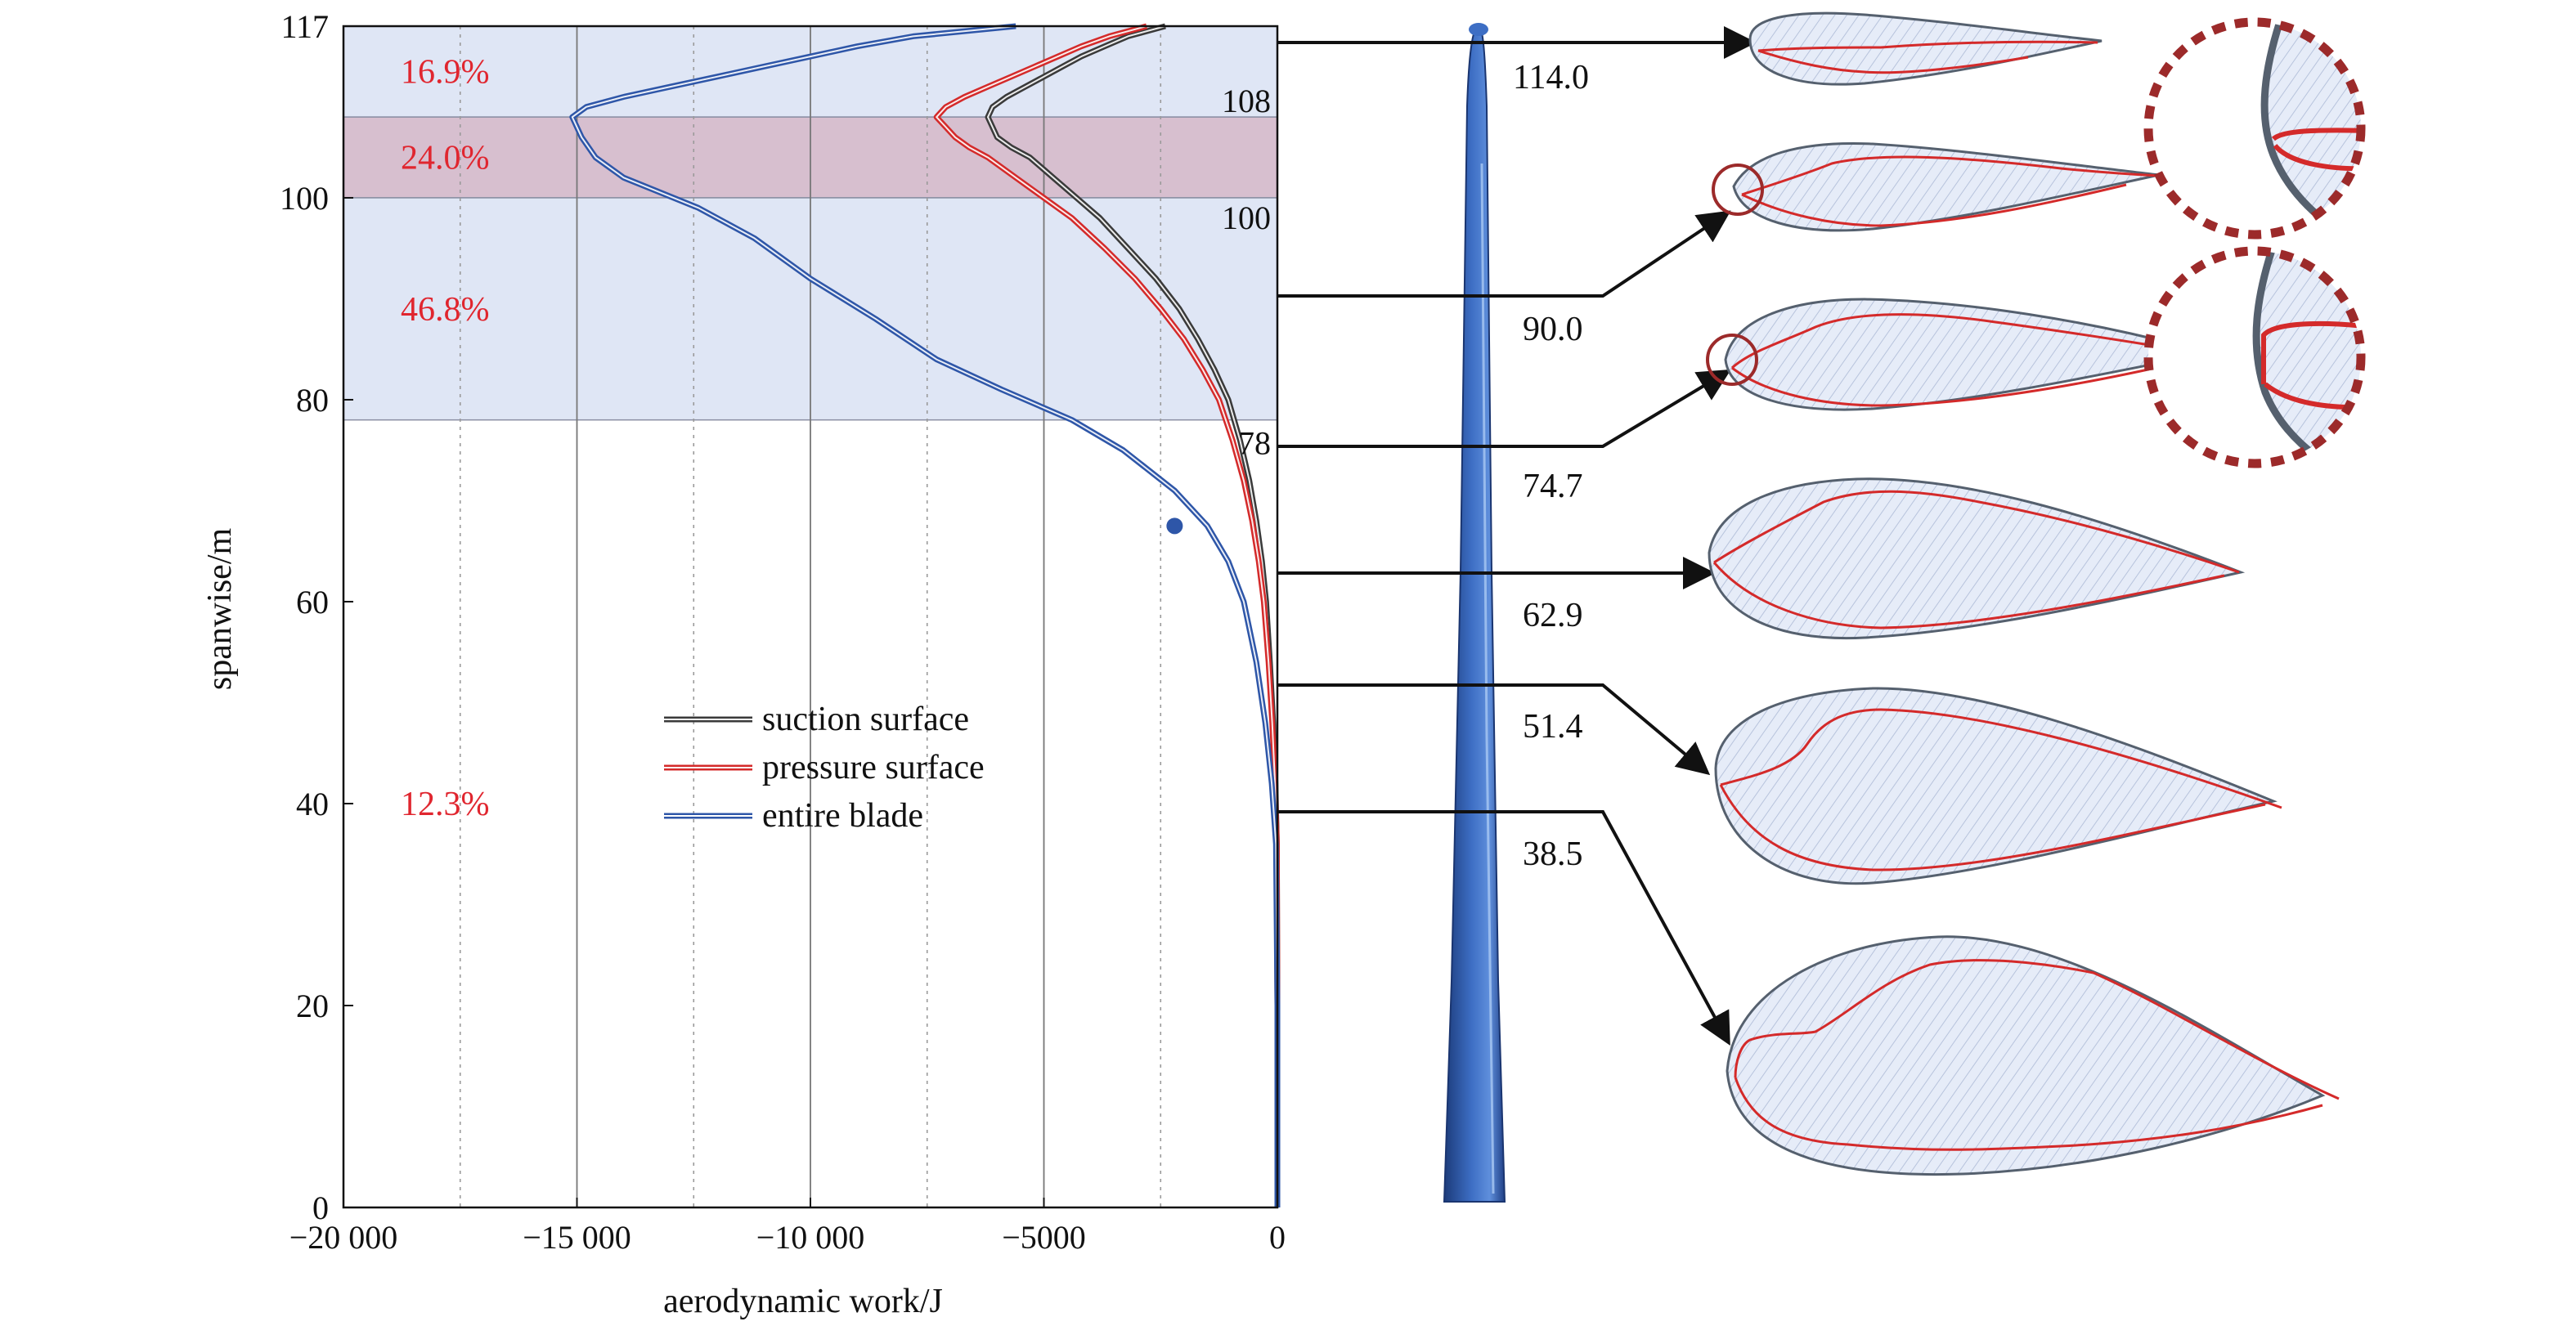 The height and width of the screenshot is (1326, 2576). I want to click on blade-highlight, so click(1487, 679).